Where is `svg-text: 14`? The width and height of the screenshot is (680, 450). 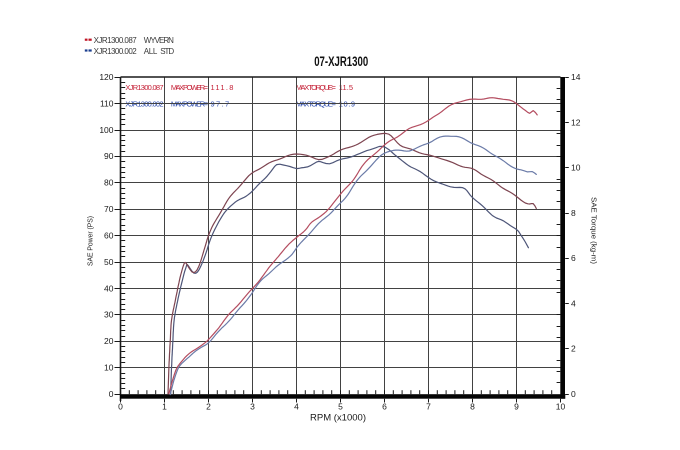 svg-text: 14 is located at coordinates (576, 77).